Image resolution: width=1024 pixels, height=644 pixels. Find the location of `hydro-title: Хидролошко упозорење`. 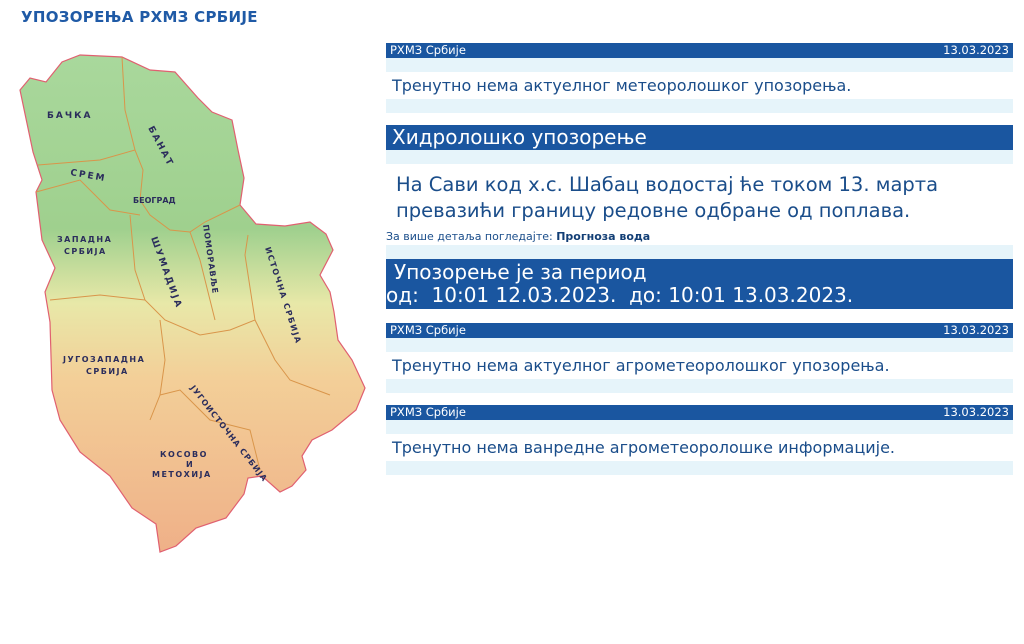

hydro-title: Хидролошко упозорење is located at coordinates (699, 137).